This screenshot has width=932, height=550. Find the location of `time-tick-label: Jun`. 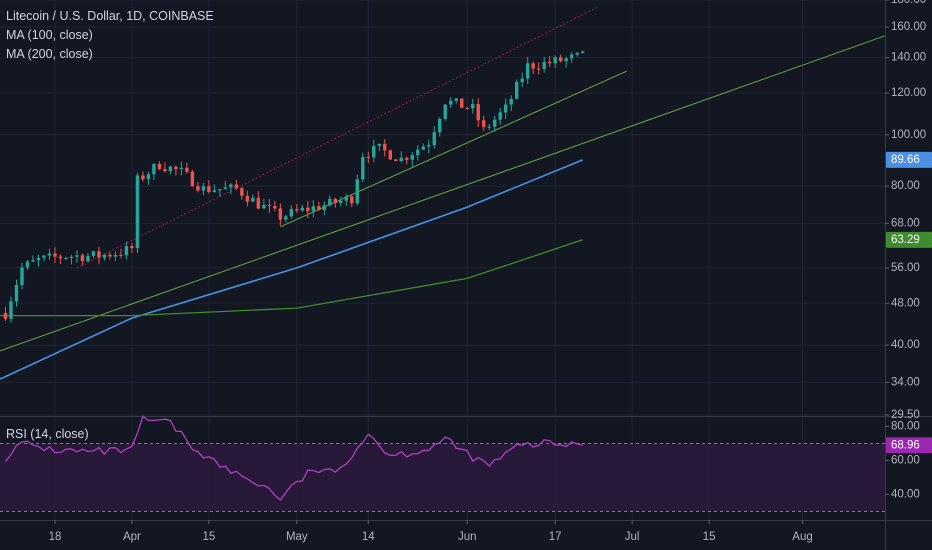

time-tick-label: Jun is located at coordinates (467, 537).